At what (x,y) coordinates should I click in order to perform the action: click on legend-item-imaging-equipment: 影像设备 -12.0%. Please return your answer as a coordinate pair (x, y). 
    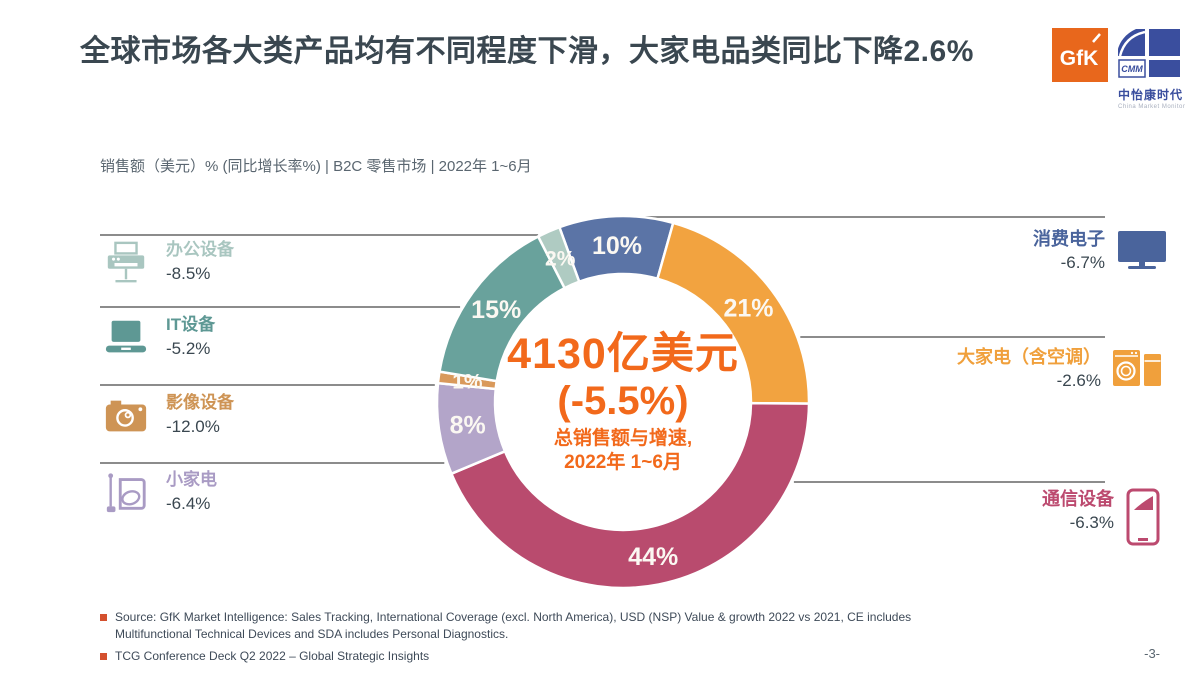
    Looking at the image, I should click on (168, 416).